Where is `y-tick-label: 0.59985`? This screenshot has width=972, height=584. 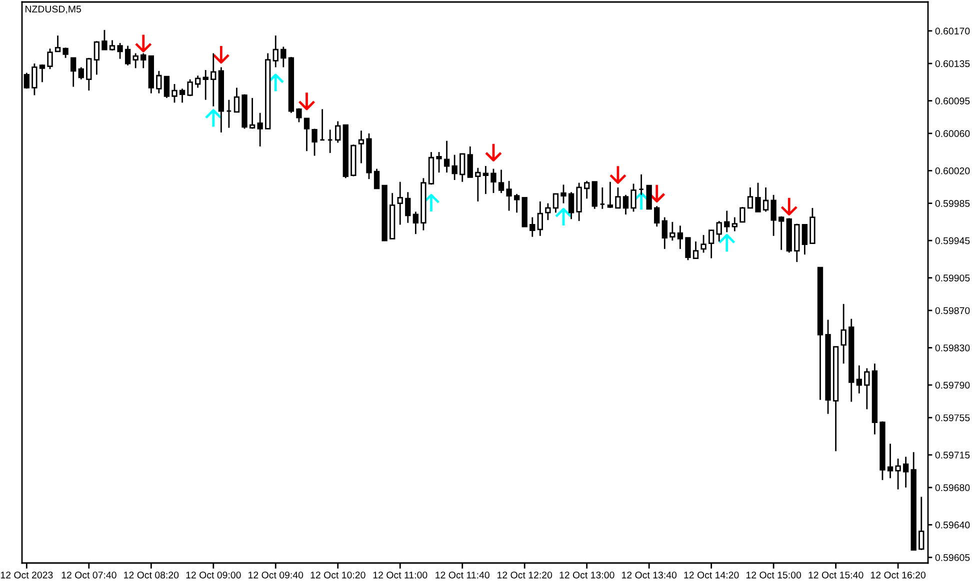
y-tick-label: 0.59985 is located at coordinates (952, 203).